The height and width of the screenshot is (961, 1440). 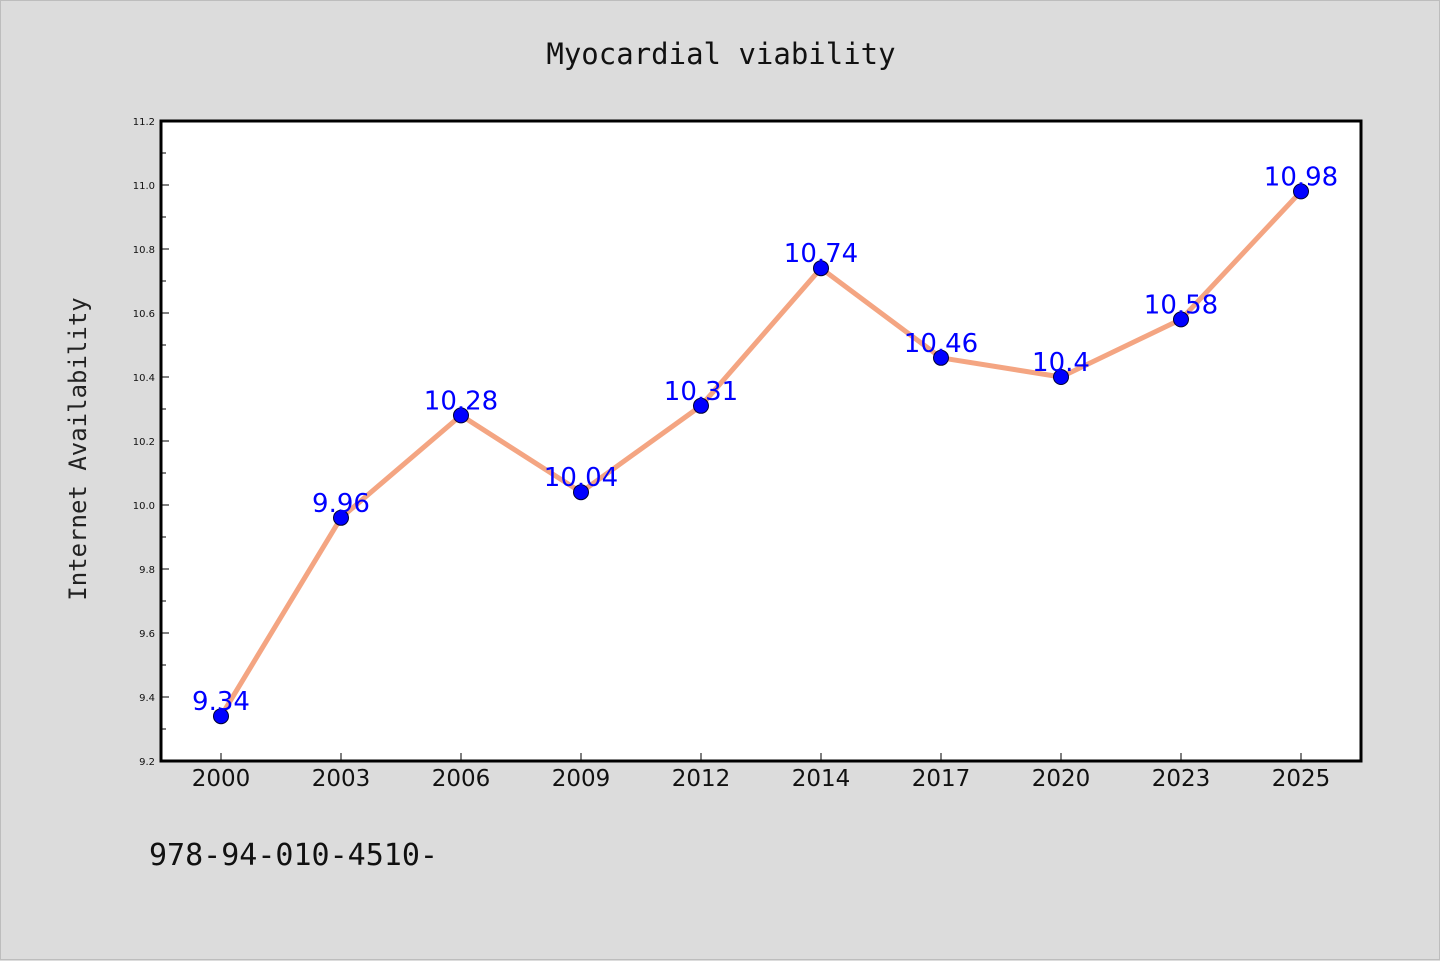 What do you see at coordinates (144, 186) in the screenshot?
I see `y-tick-label: 11.0` at bounding box center [144, 186].